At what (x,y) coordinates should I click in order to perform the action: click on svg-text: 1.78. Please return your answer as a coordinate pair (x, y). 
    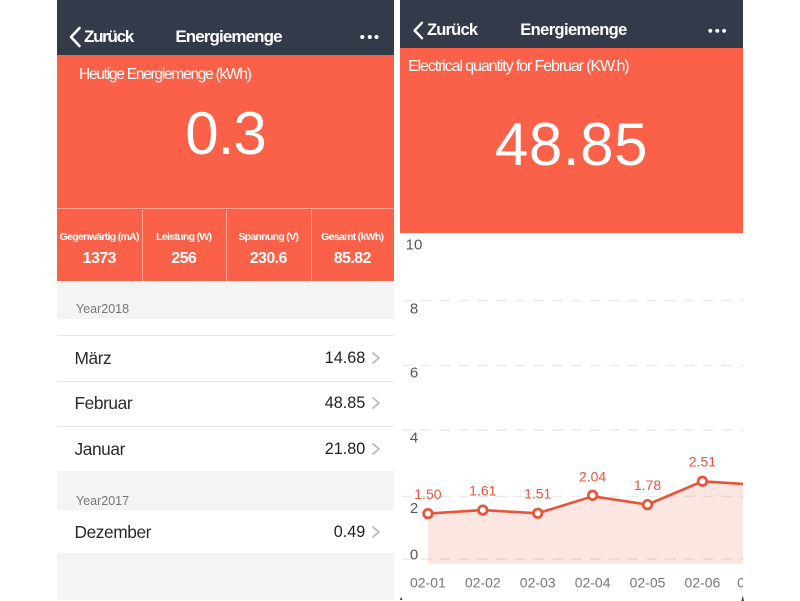
    Looking at the image, I should click on (647, 484).